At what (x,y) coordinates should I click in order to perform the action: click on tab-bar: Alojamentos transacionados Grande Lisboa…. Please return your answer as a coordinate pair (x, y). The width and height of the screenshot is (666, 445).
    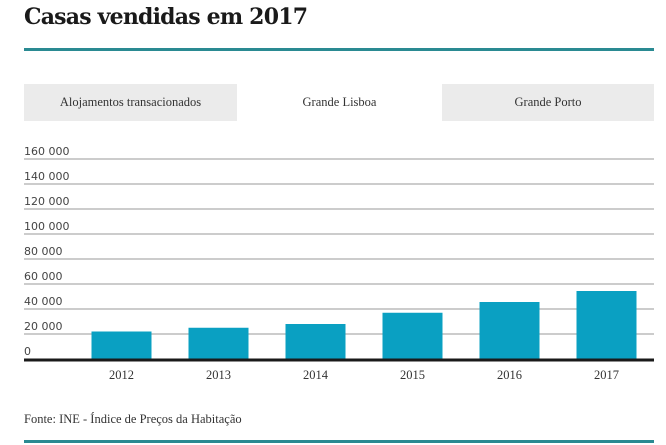
    Looking at the image, I should click on (339, 102).